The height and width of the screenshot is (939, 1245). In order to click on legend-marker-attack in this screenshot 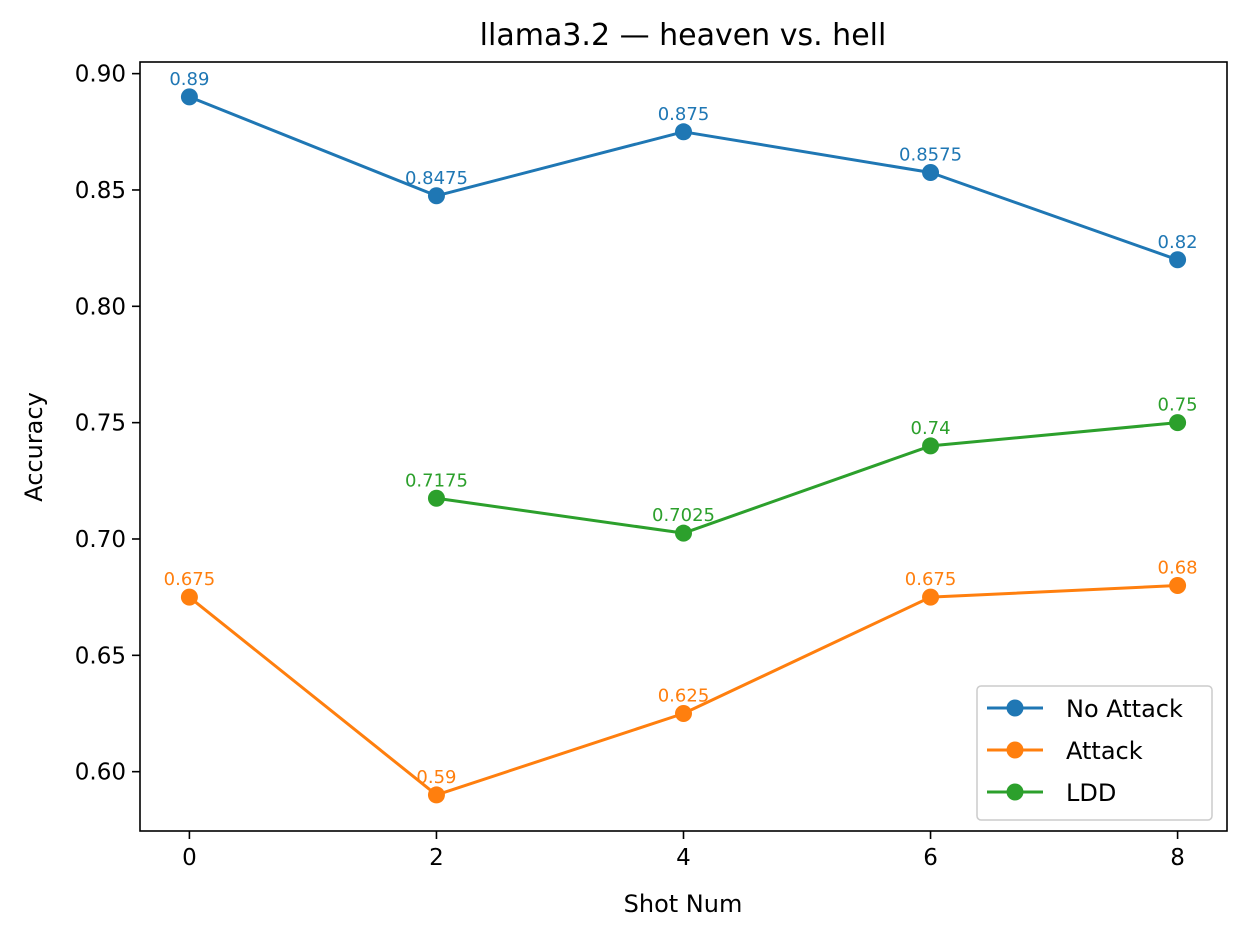, I will do `click(1015, 750)`.